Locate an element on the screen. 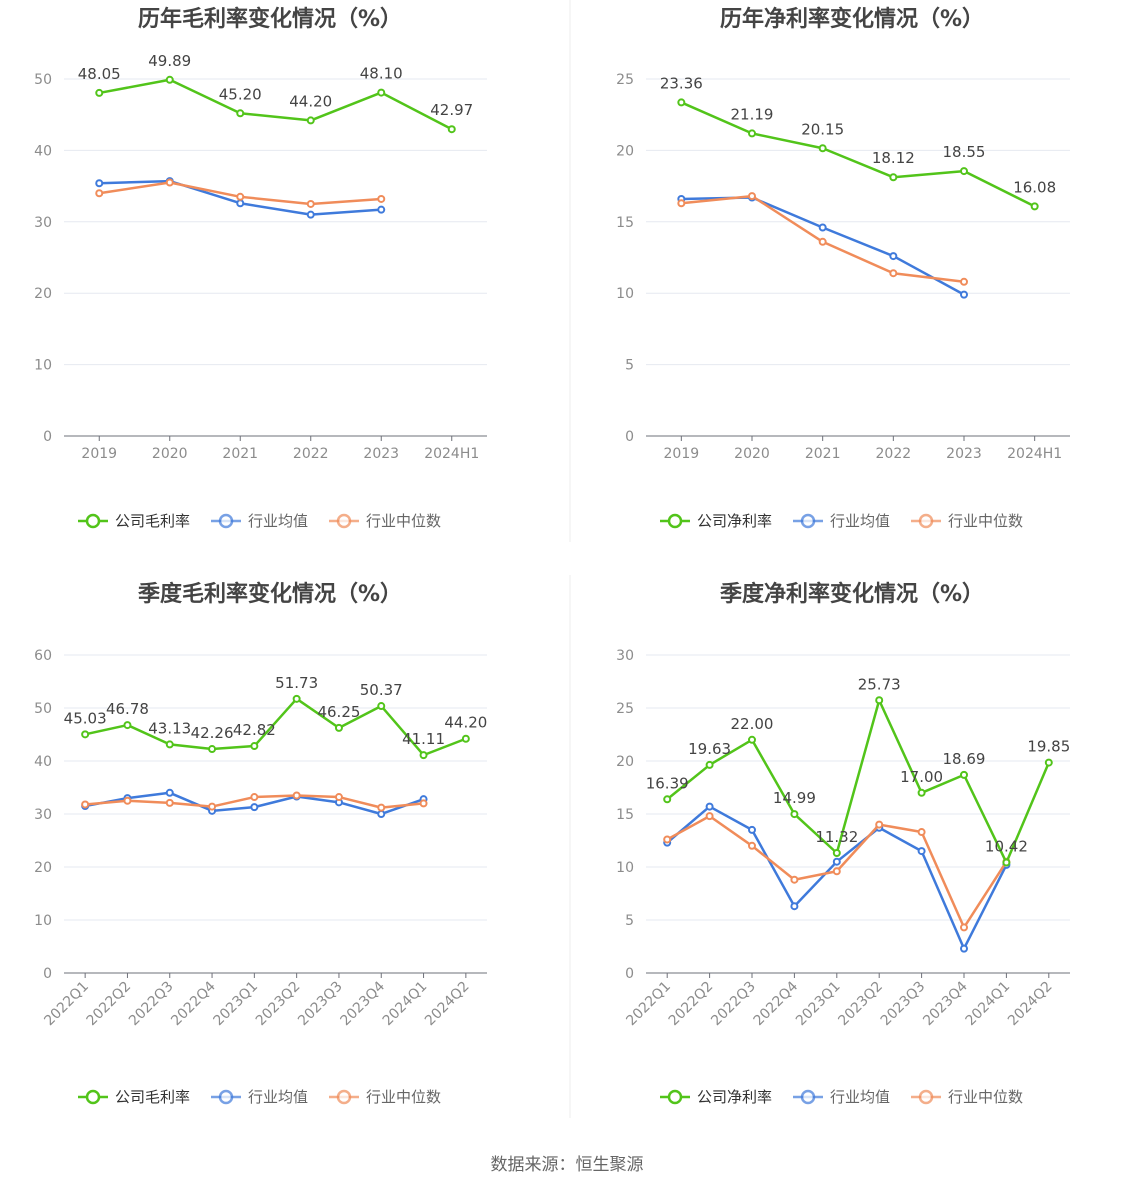 The height and width of the screenshot is (1188, 1134). x-tick-label: 2023Q4 is located at coordinates (945, 1003).